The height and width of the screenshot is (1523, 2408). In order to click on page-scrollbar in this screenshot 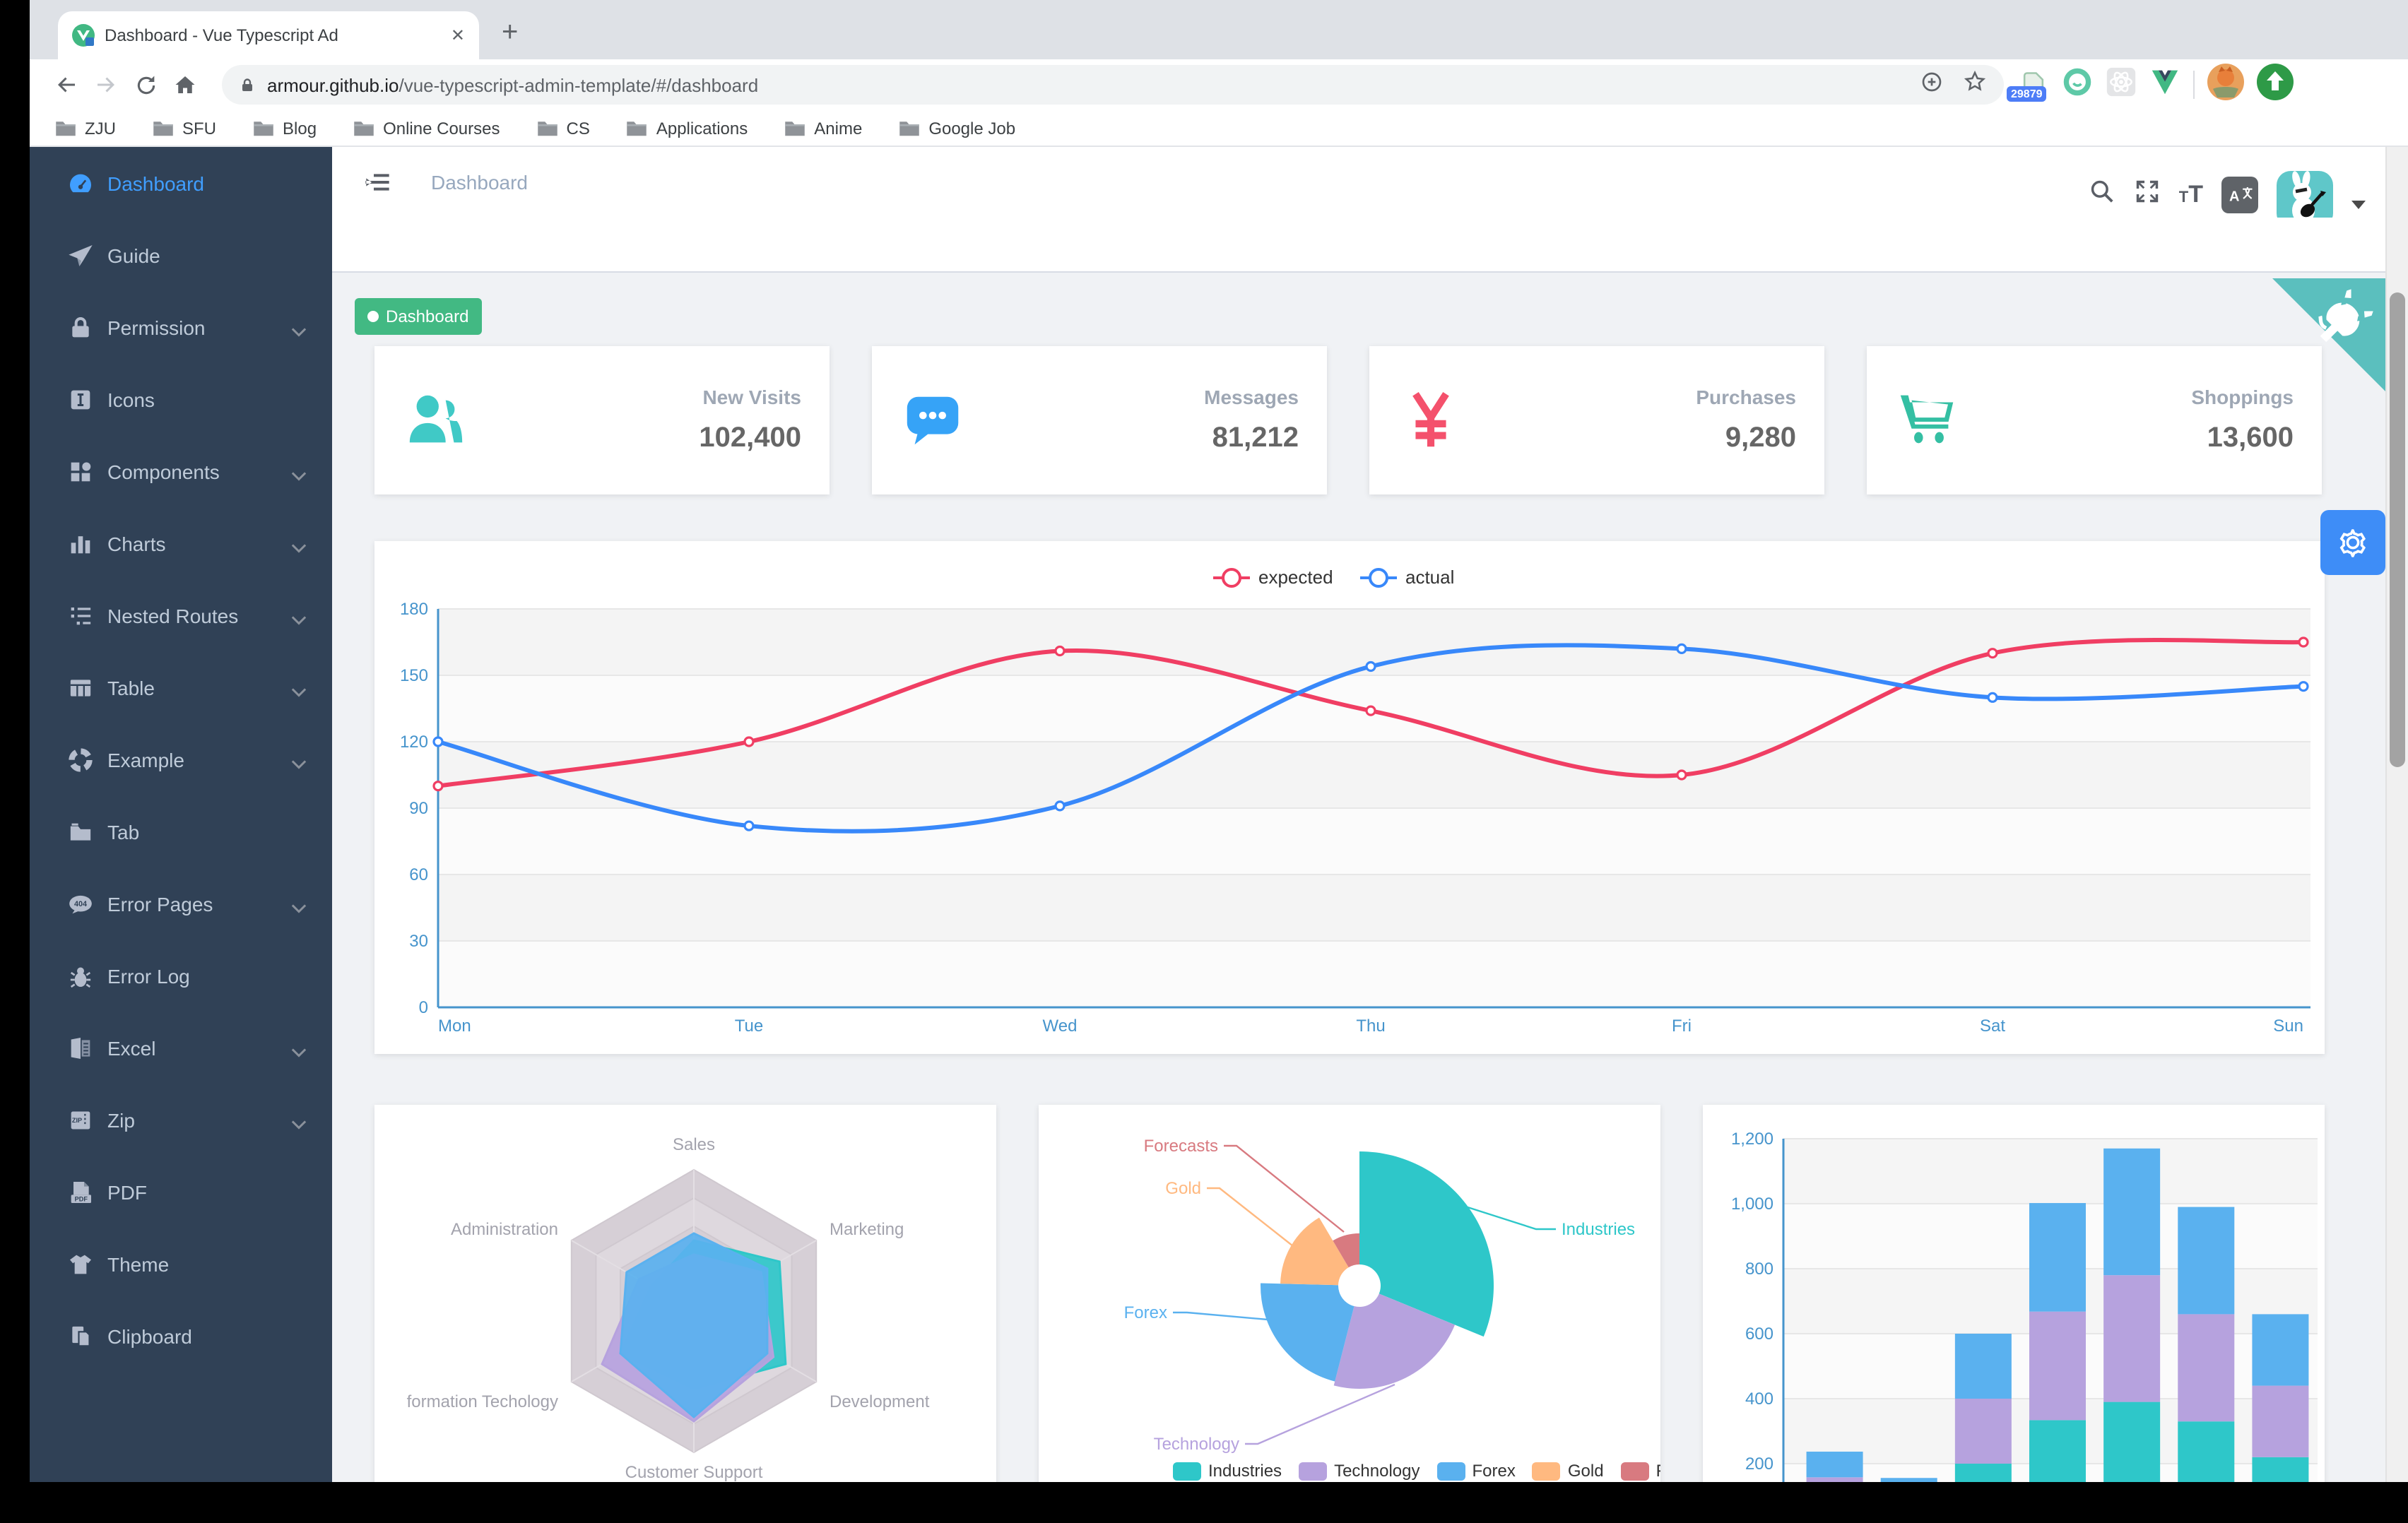, I will do `click(2396, 814)`.